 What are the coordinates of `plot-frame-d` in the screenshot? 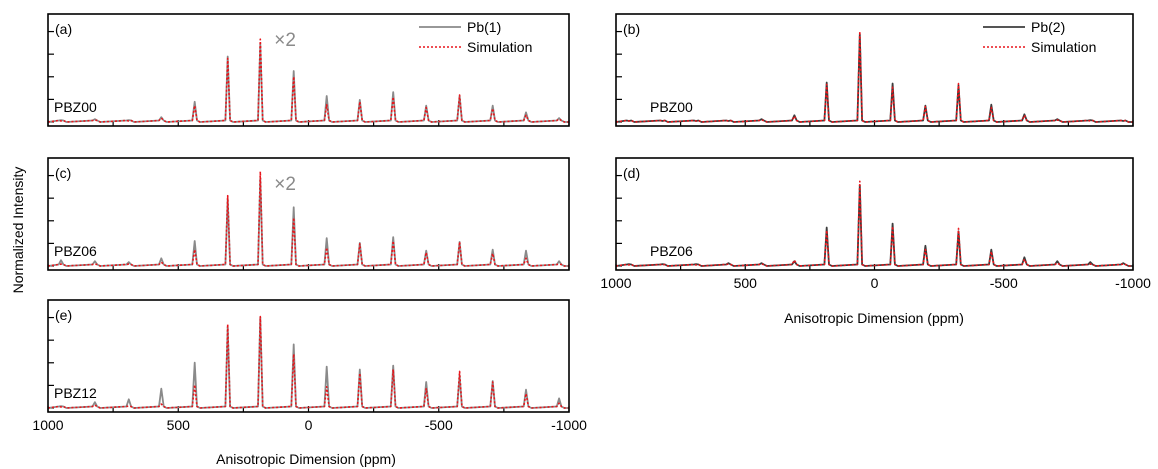 It's located at (874, 214).